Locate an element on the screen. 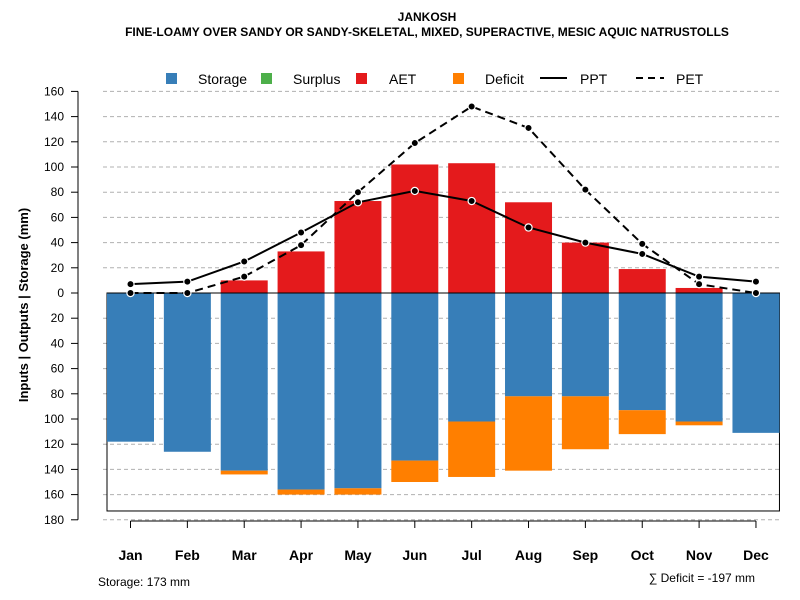 This screenshot has height=600, width=800. legend-label-storage: Storage is located at coordinates (222, 79).